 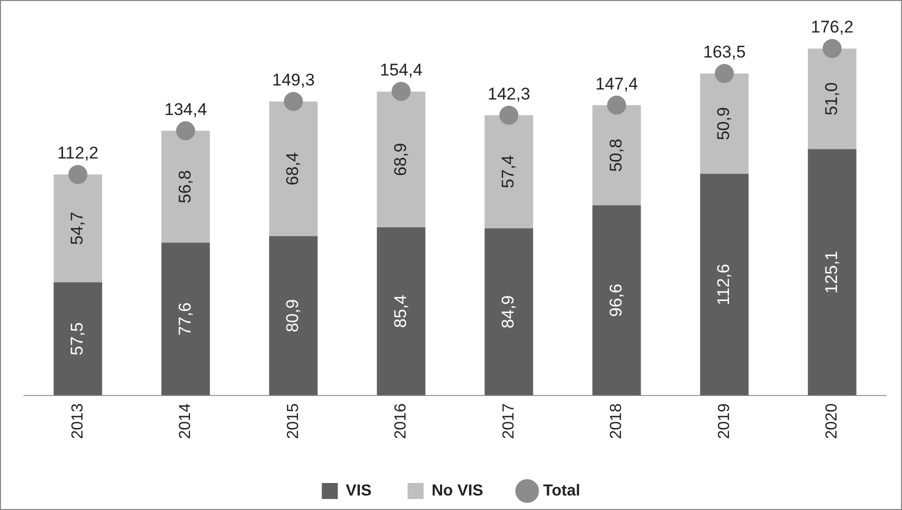 What do you see at coordinates (77, 421) in the screenshot?
I see `x-tick-label: 2013` at bounding box center [77, 421].